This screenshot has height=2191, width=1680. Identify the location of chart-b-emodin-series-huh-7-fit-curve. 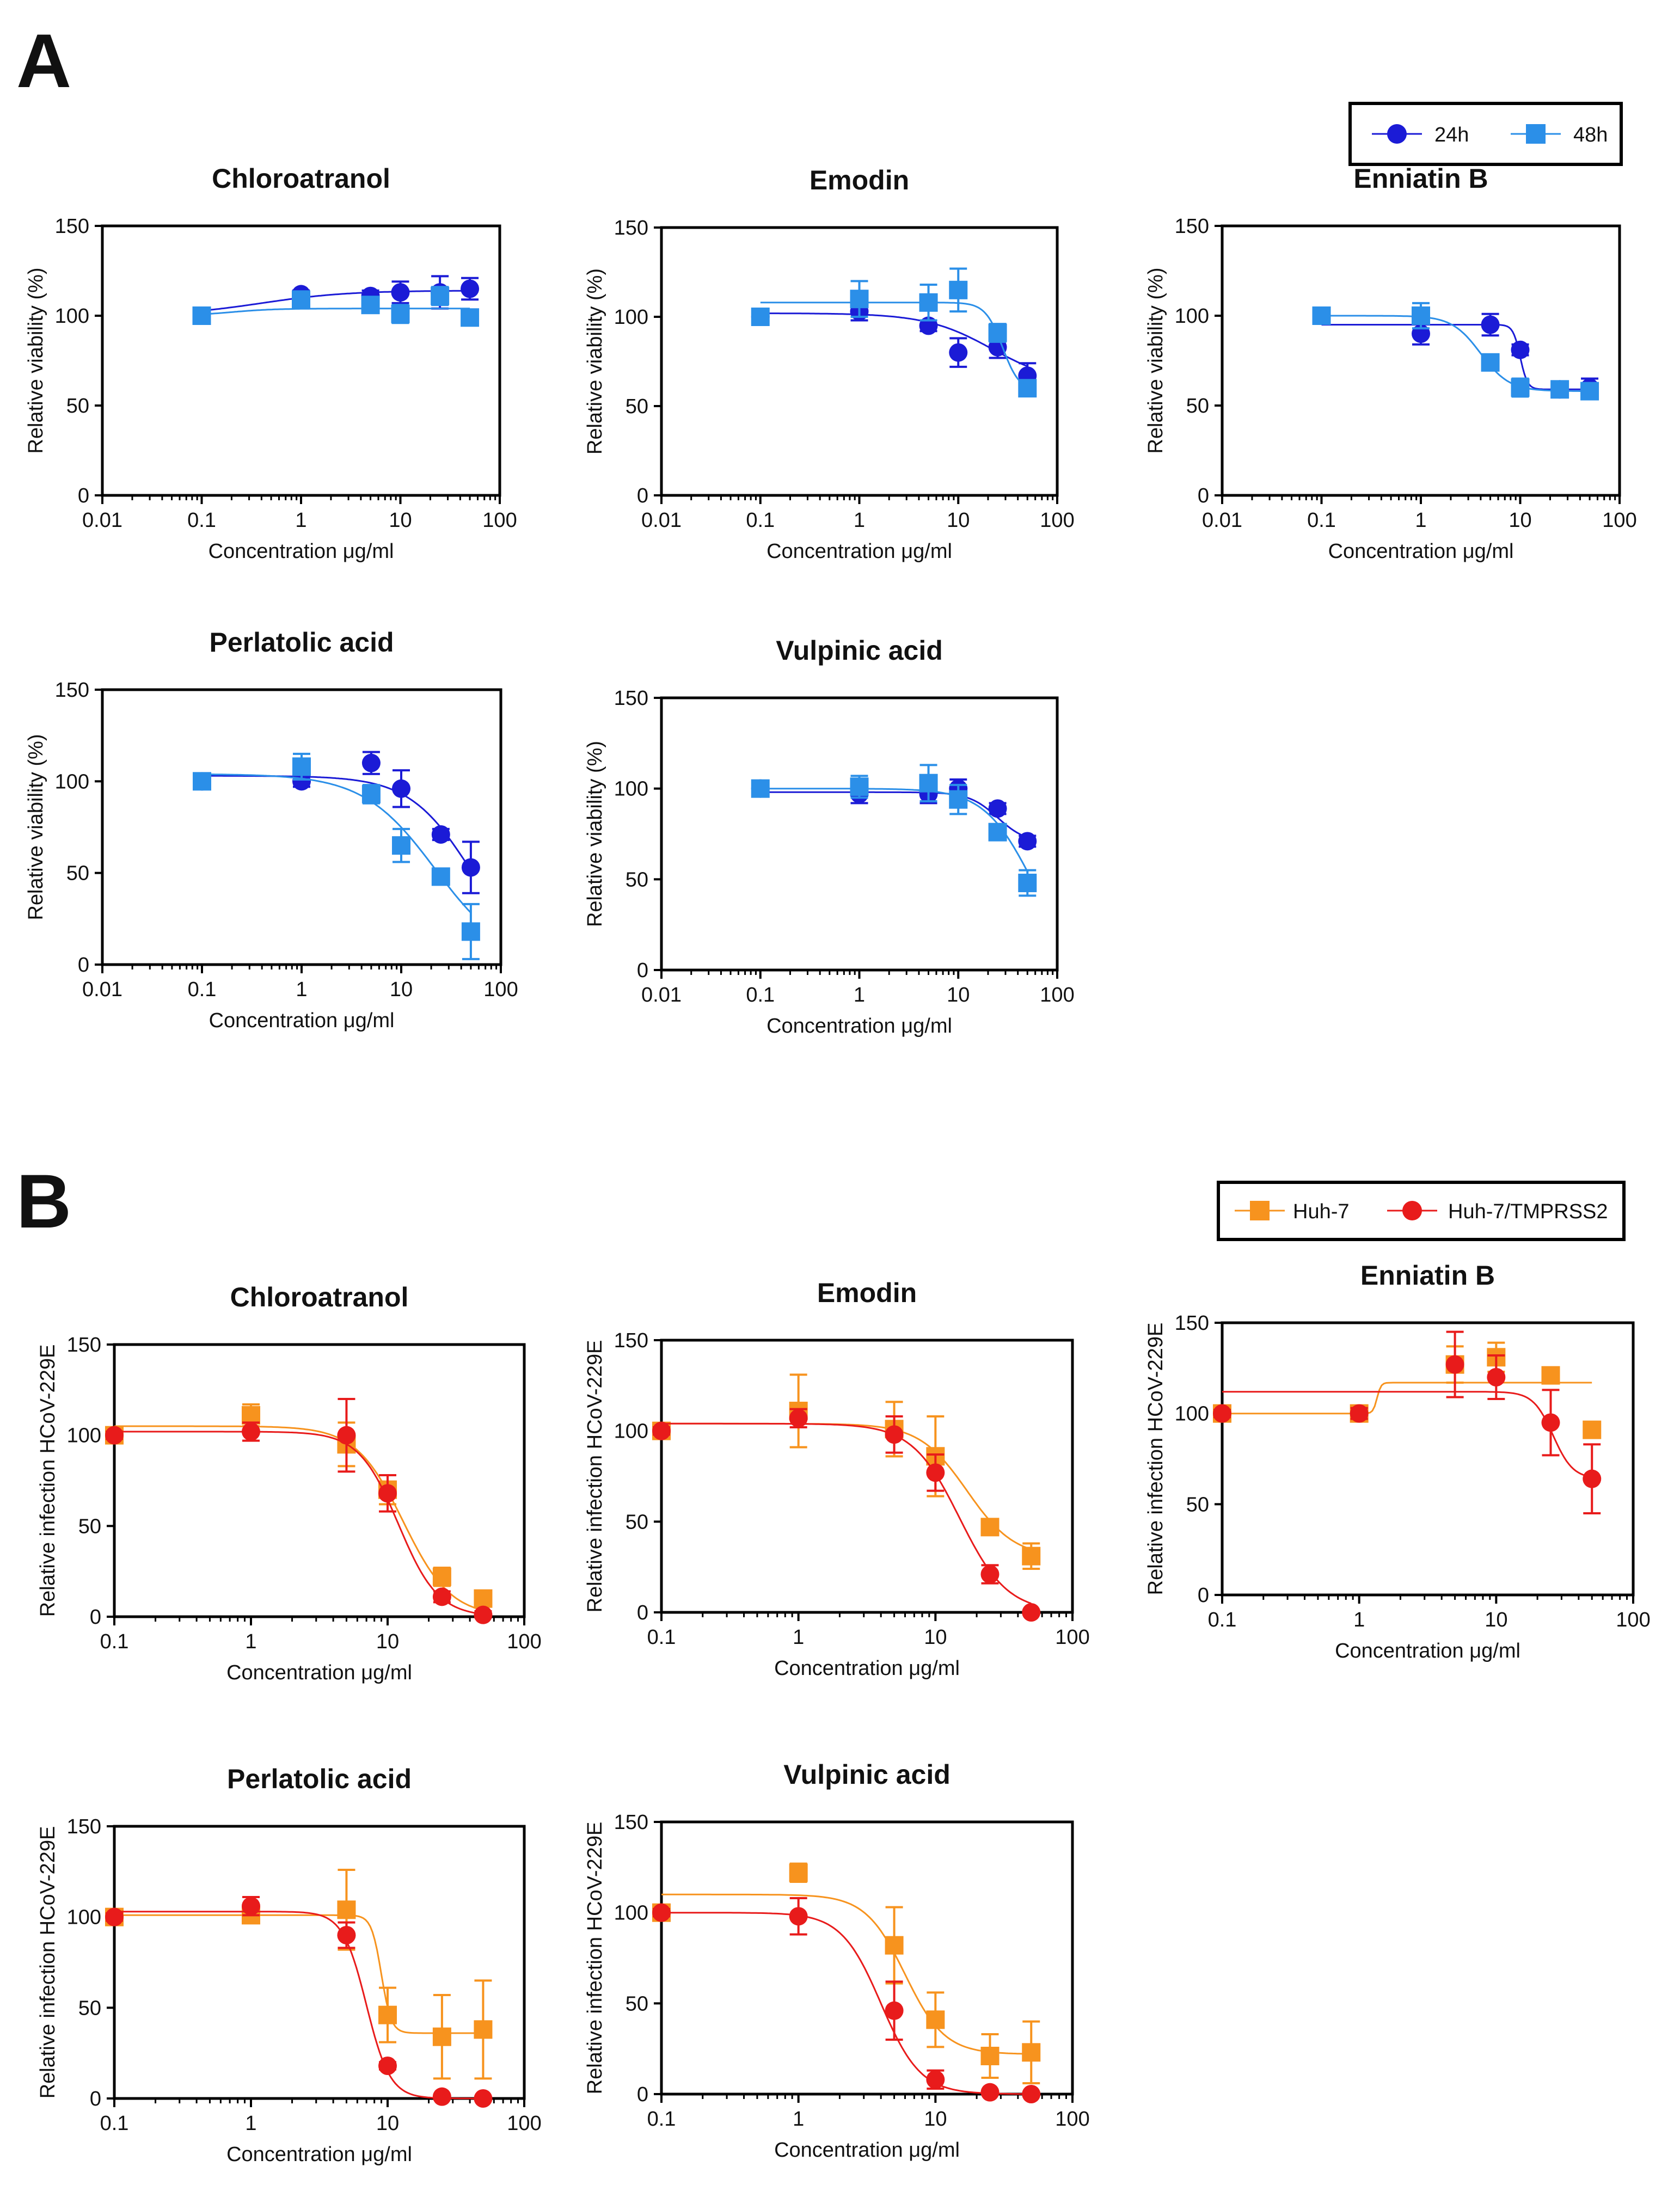
(846, 1486).